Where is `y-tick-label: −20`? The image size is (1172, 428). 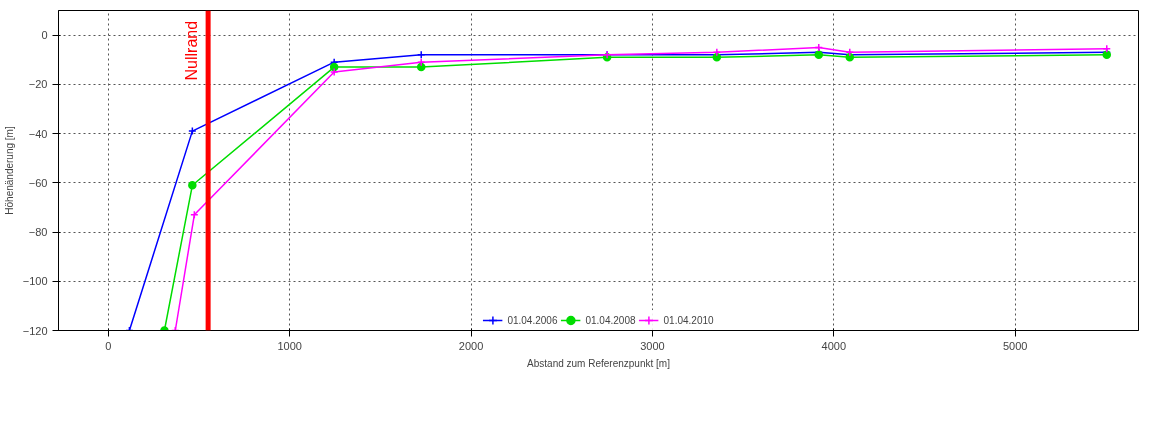 y-tick-label: −20 is located at coordinates (38, 84).